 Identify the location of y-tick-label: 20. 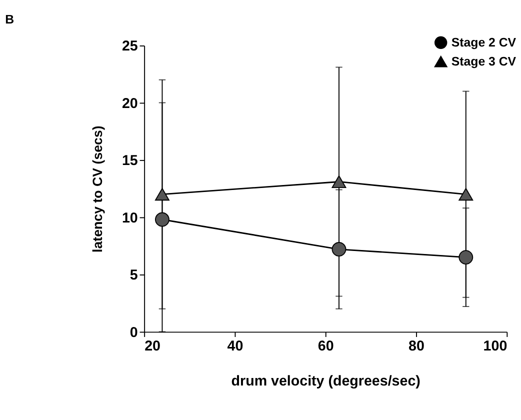
(130, 104).